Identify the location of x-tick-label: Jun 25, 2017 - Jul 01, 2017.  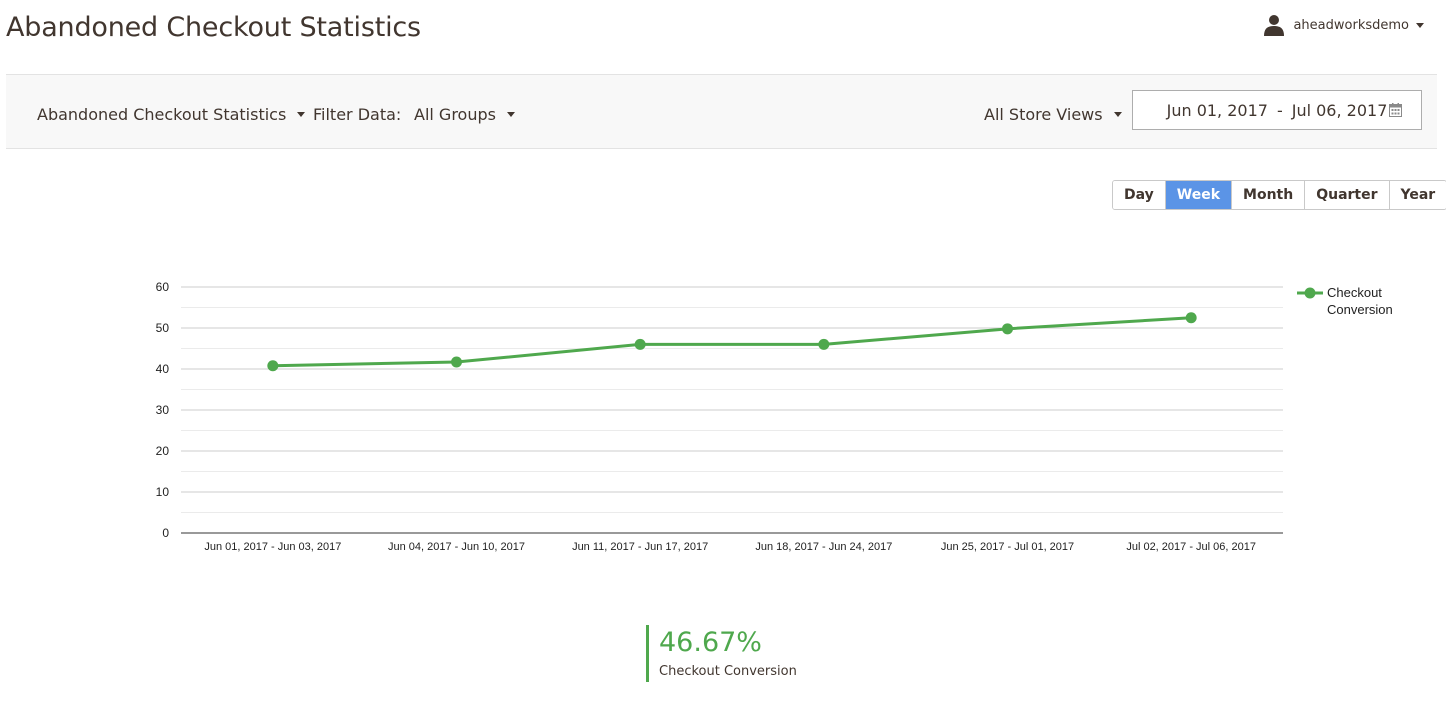
(1007, 547).